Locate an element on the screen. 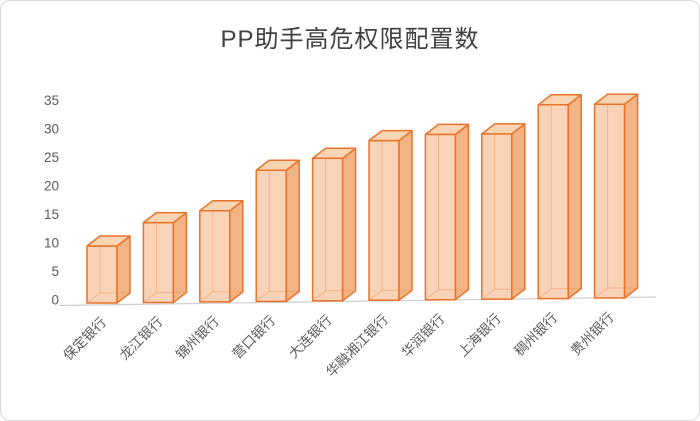 The width and height of the screenshot is (700, 421). y-tick-label: 15 is located at coordinates (51, 214).